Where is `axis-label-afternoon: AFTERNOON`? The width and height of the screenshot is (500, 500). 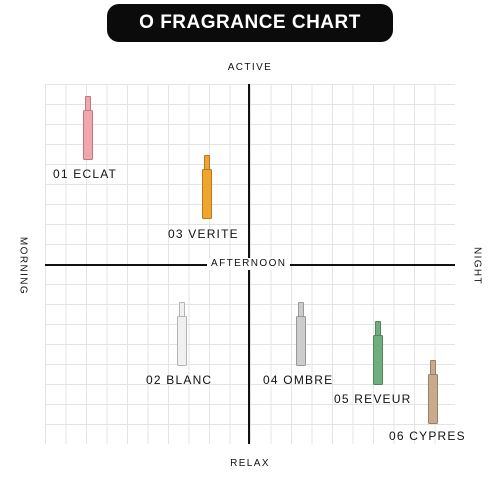 axis-label-afternoon: AFTERNOON is located at coordinates (249, 264).